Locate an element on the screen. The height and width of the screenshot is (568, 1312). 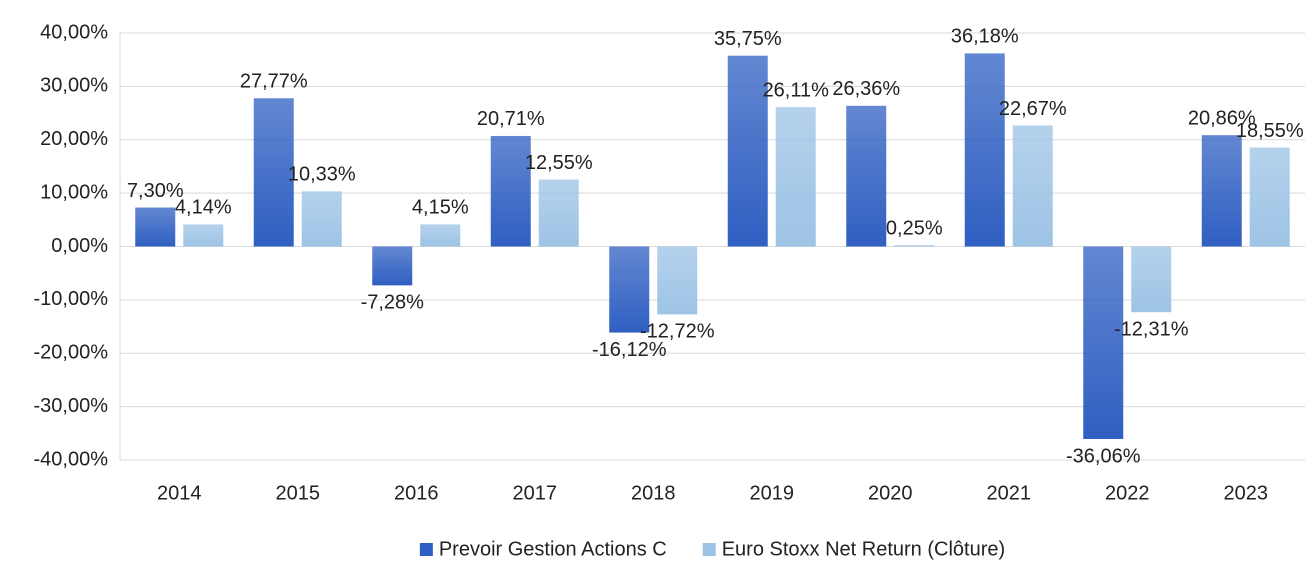
y-tick-label: -30,00% is located at coordinates (71, 406).